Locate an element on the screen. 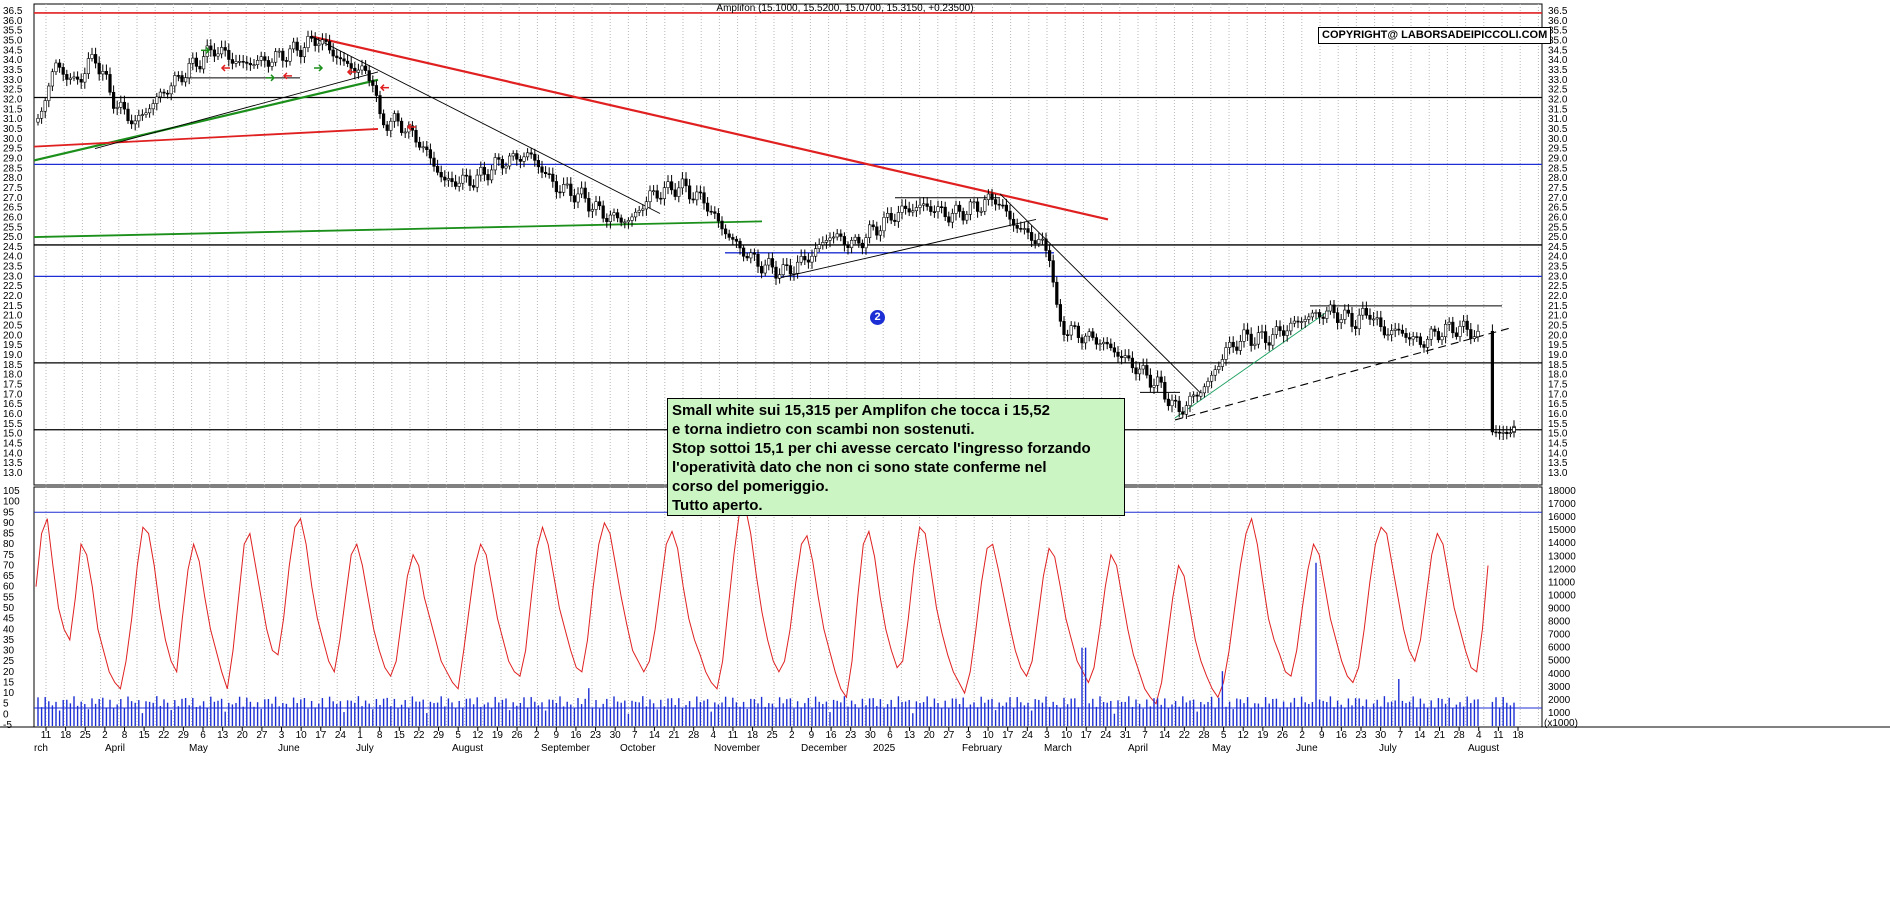 This screenshot has height=903, width=1890. price-tick-label-left: 13.0 is located at coordinates (13, 473).